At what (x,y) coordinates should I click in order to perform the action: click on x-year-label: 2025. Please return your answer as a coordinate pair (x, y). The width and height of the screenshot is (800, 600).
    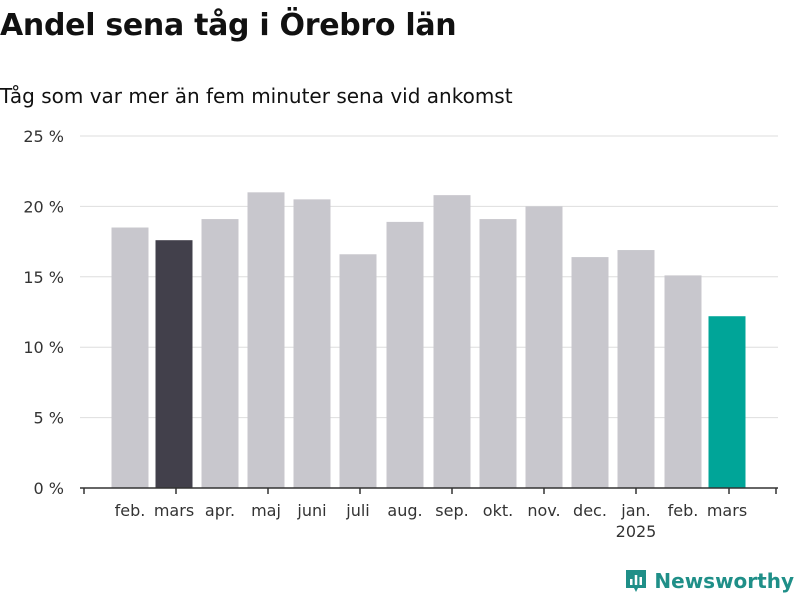
    Looking at the image, I should click on (636, 531).